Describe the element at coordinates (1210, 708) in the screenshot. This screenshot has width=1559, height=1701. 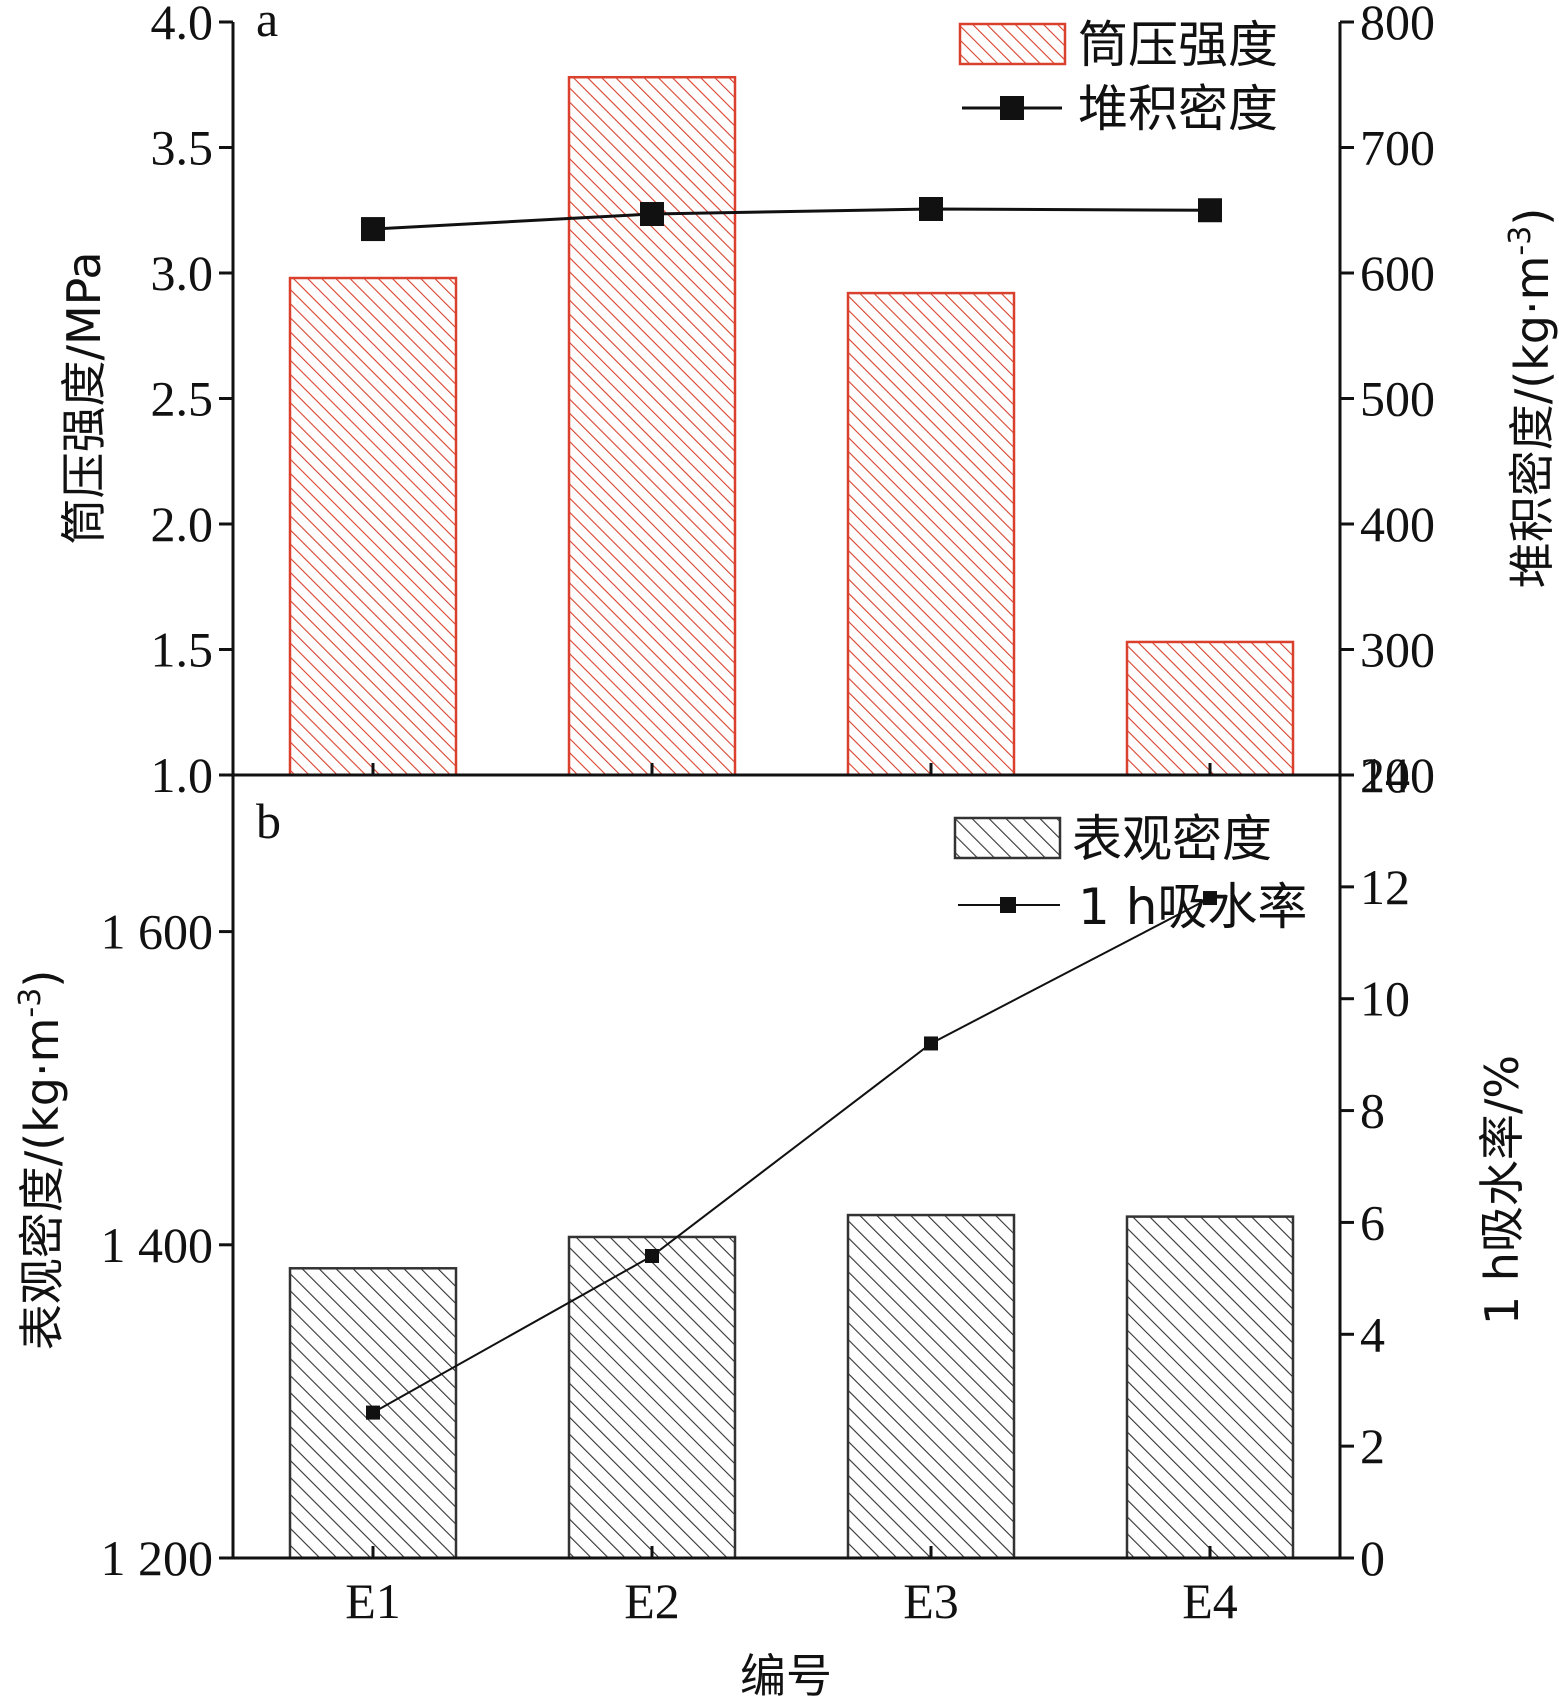
I see `a-bar-e4` at that location.